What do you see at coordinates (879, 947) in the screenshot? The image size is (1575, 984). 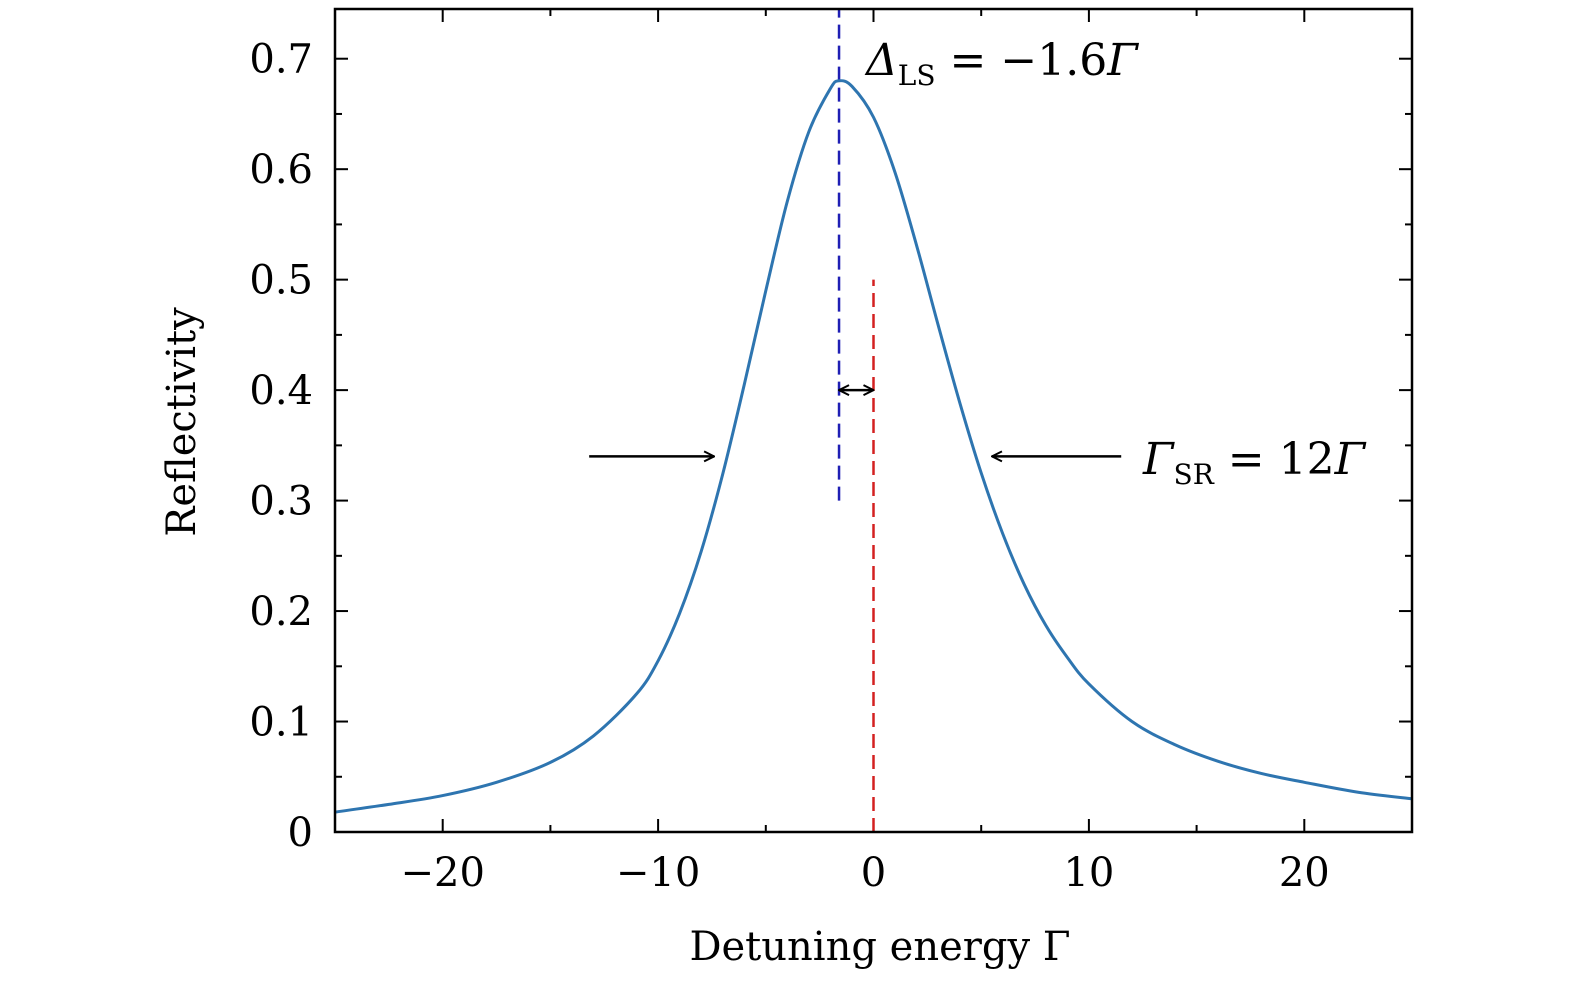 I see `x-axis-label: Detuning energy Γ` at bounding box center [879, 947].